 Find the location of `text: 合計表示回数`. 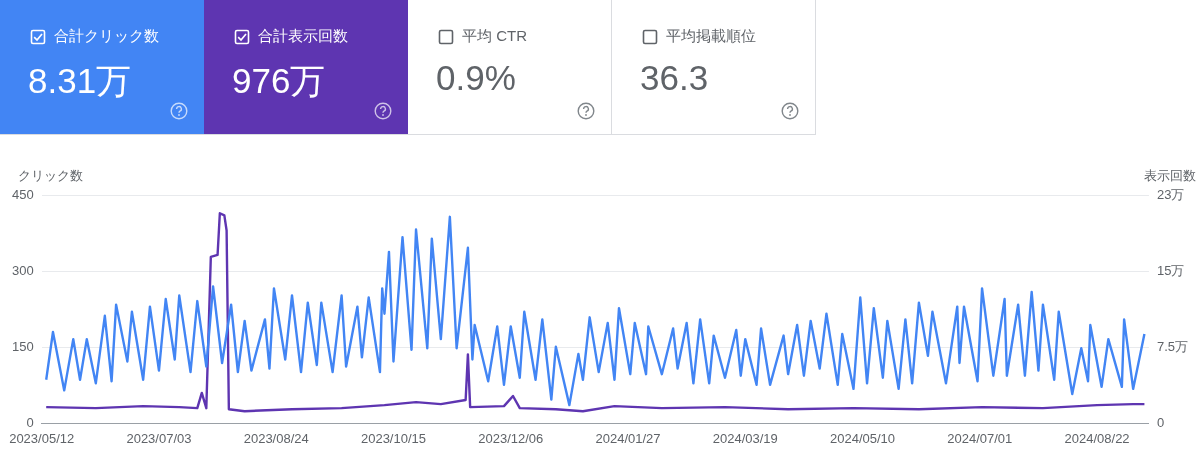

text: 合計表示回数 is located at coordinates (303, 36).